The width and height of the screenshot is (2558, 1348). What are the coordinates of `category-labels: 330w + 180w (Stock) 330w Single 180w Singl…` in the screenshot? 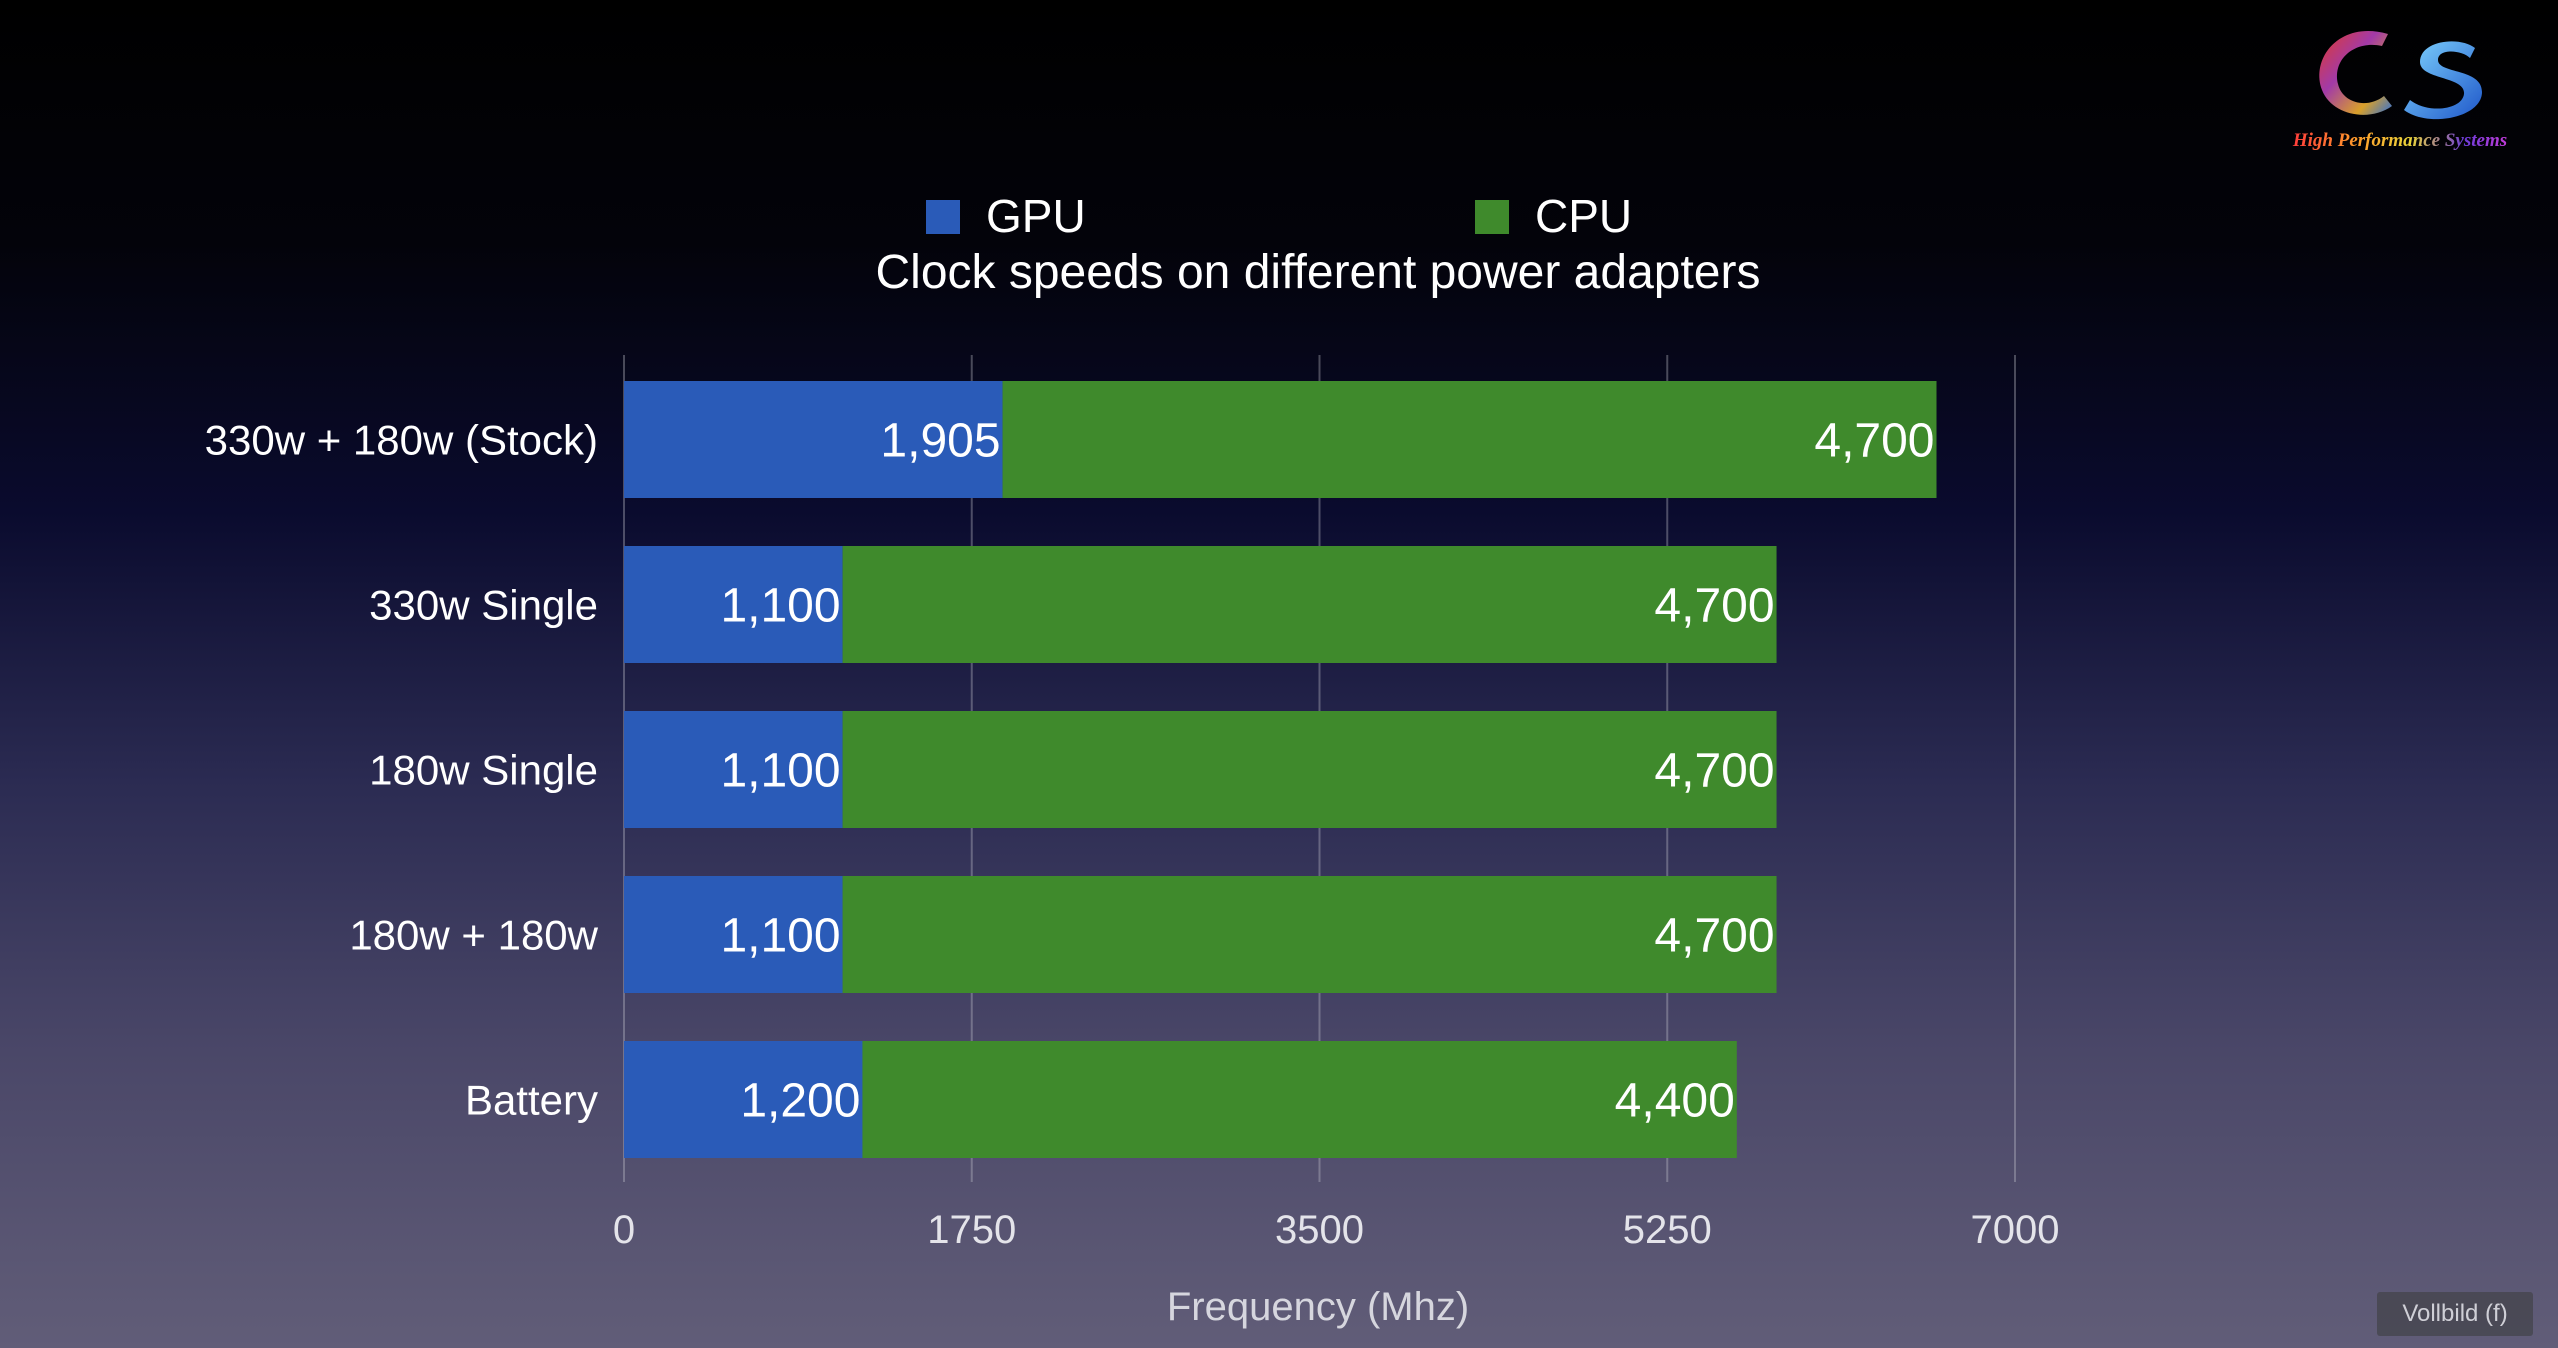 It's located at (402, 770).